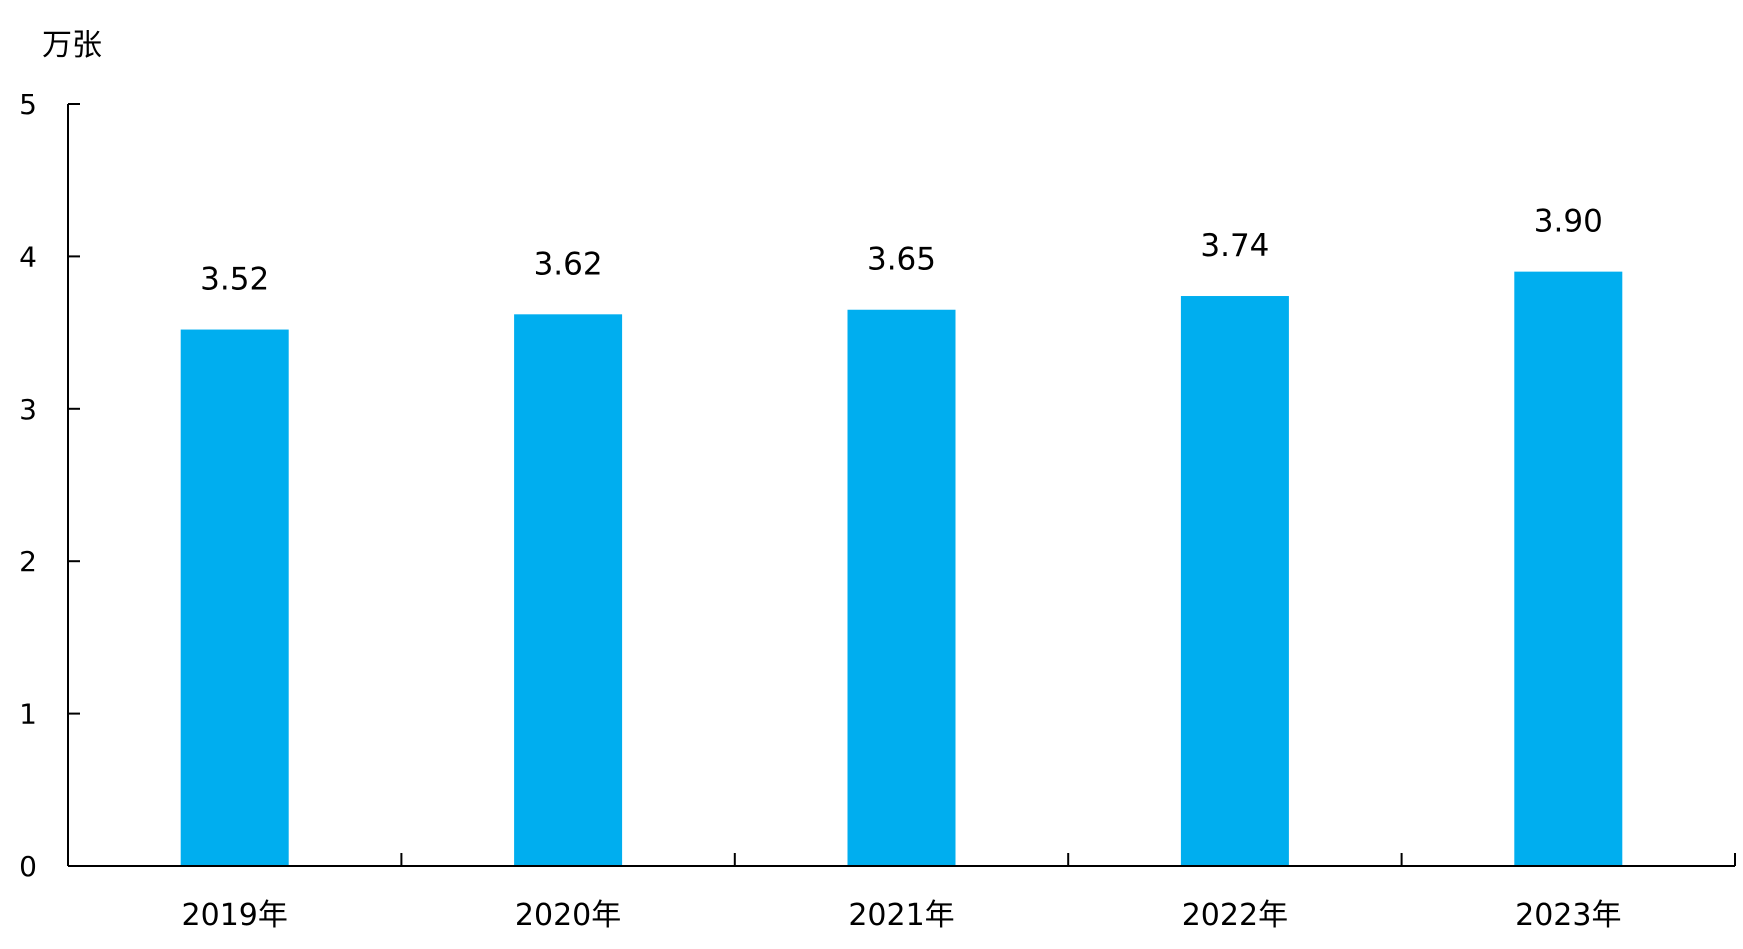  I want to click on x-tick-label-2019年: 2019年, so click(235, 915).